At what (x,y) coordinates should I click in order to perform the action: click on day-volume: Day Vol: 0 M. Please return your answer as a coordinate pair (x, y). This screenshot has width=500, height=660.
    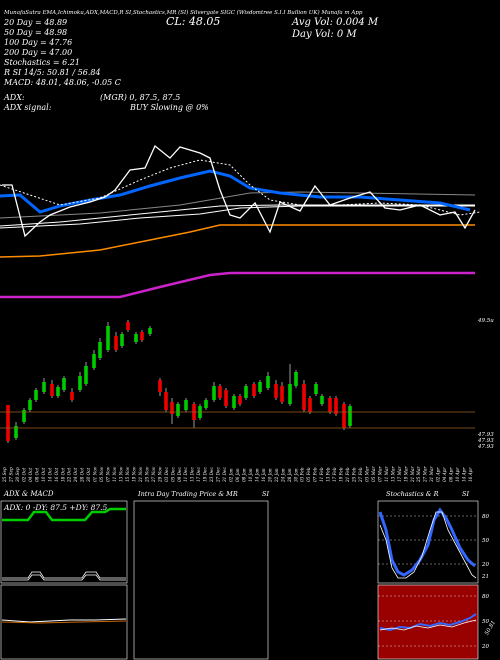
    Looking at the image, I should click on (324, 34).